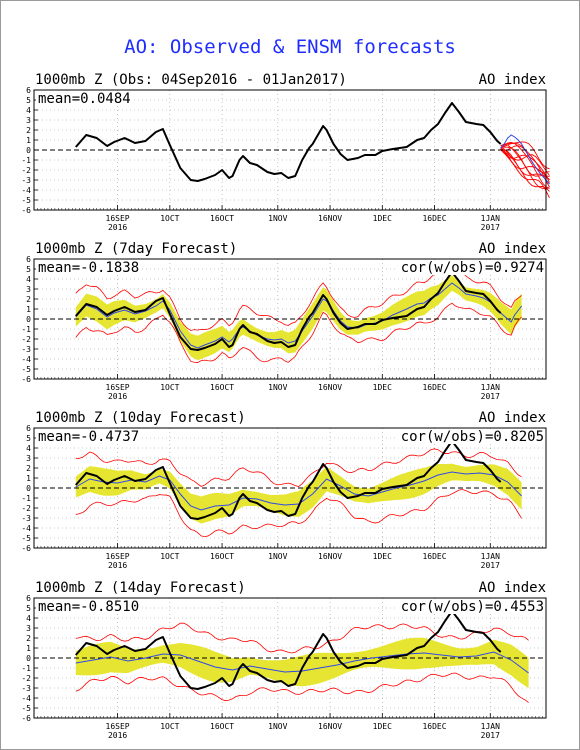 The image size is (580, 750). I want to click on x-tick-label: 1DEC, so click(382, 387).